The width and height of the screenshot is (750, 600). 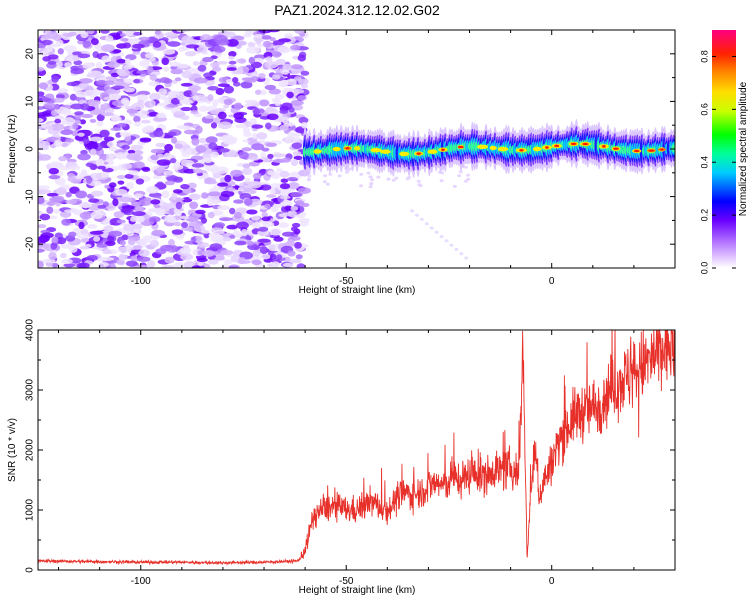 What do you see at coordinates (743, 148) in the screenshot?
I see `colorbar-label: Normalized spectral amplitude` at bounding box center [743, 148].